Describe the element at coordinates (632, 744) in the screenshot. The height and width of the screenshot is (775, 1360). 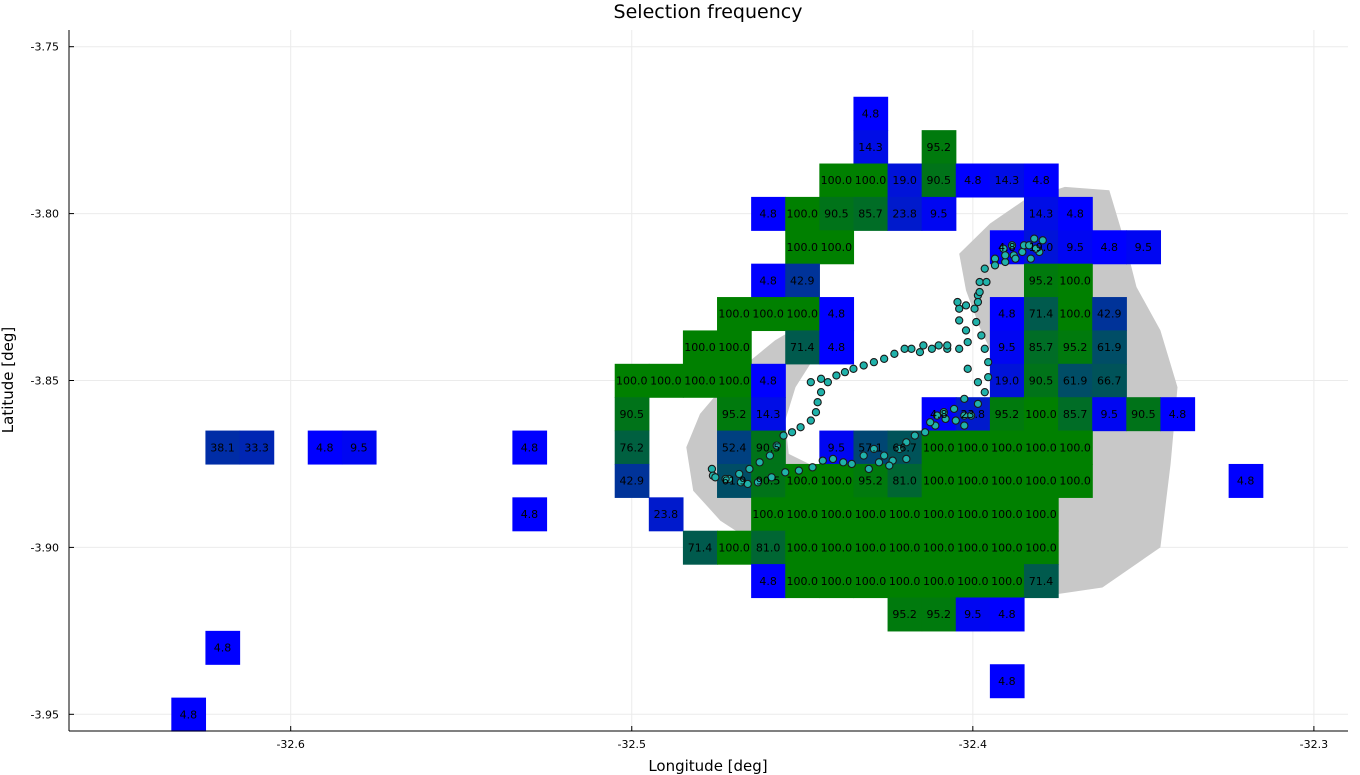
I see `x-tick-label: -32.5` at that location.